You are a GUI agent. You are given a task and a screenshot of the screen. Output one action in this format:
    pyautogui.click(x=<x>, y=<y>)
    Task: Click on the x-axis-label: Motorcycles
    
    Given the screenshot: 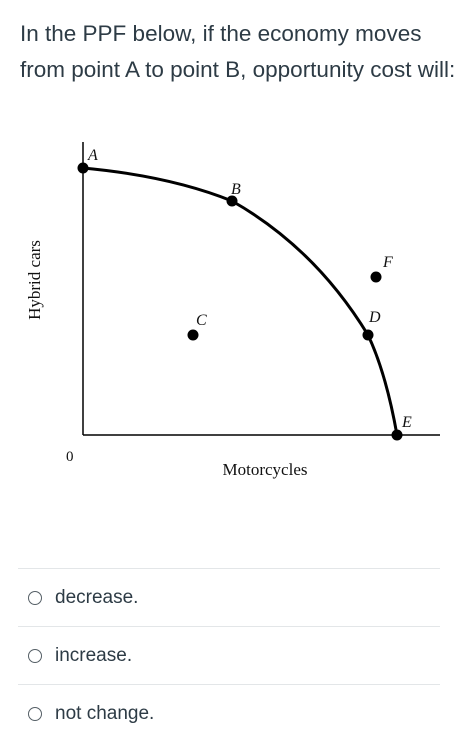 What is the action you would take?
    pyautogui.click(x=265, y=469)
    